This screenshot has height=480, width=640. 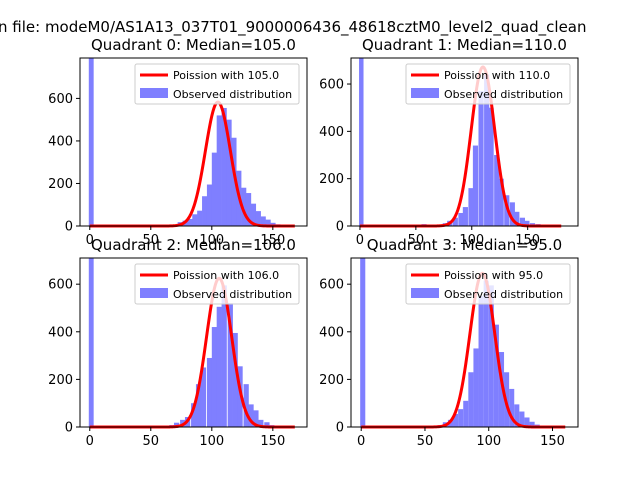 What do you see at coordinates (497, 75) in the screenshot?
I see `legend-fit-label: Poission with 110.0` at bounding box center [497, 75].